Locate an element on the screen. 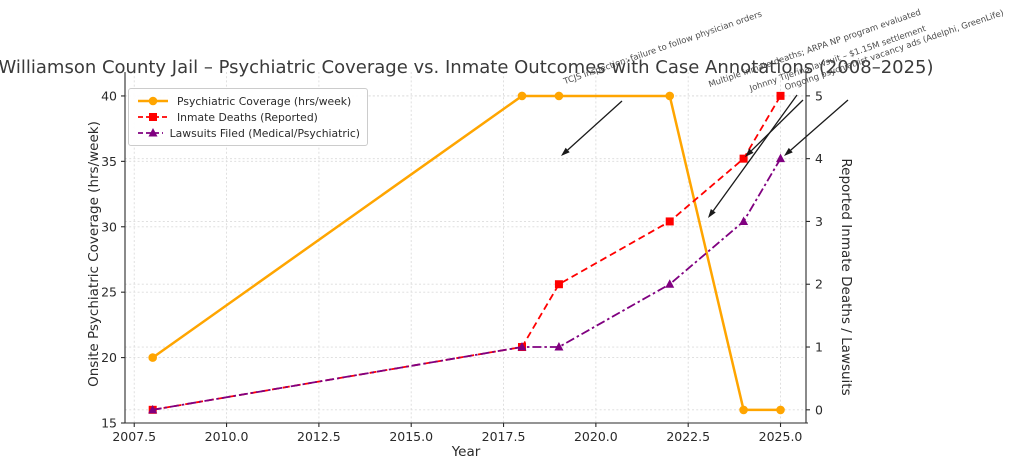 The image size is (1022, 469). svg-text: 3 is located at coordinates (819, 221).